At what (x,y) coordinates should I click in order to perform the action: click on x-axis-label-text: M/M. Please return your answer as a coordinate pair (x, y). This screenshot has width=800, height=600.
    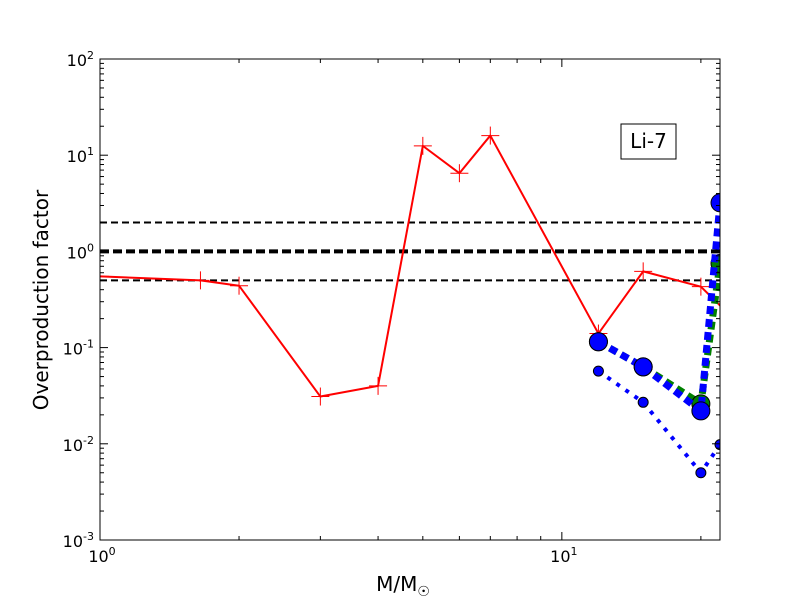
    Looking at the image, I should click on (396, 584).